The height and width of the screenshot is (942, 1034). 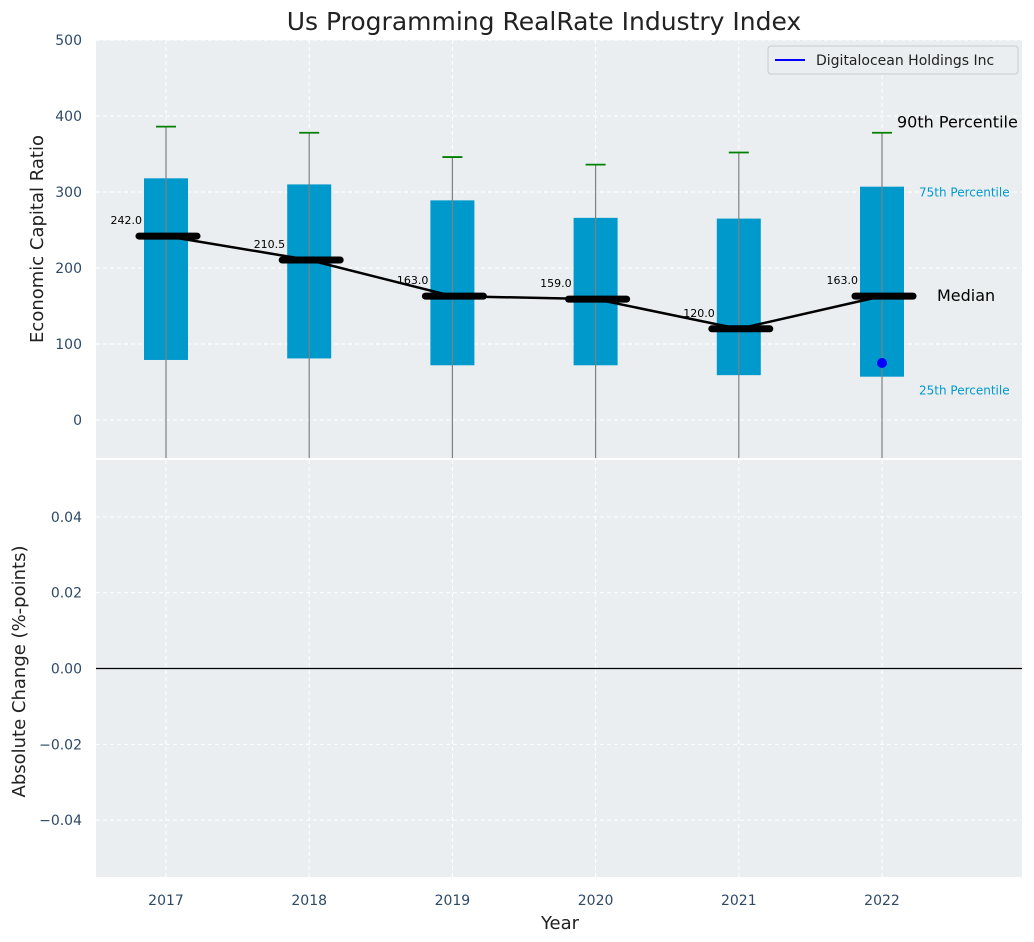 I want to click on chart-title: Us Programming RealRate Industry Index, so click(x=544, y=21).